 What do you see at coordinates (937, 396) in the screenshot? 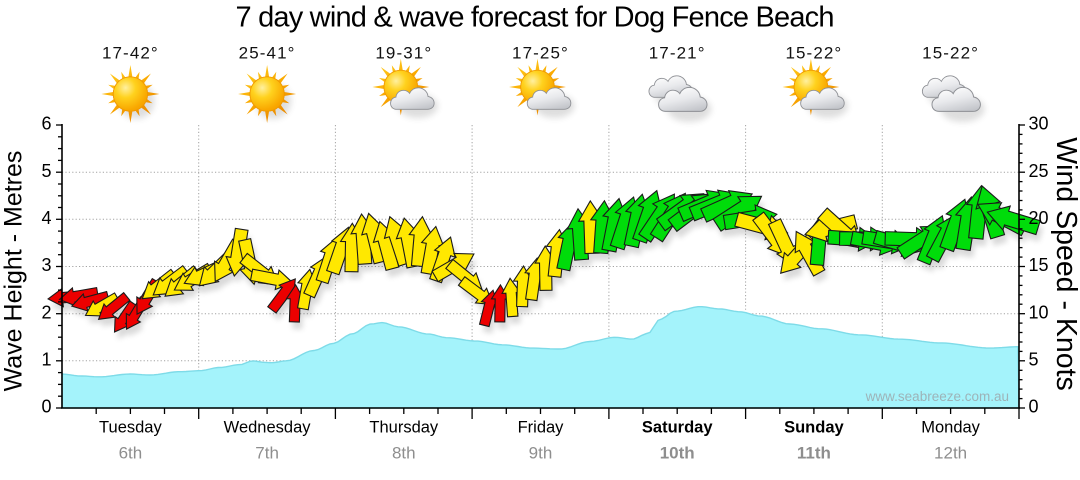
I see `svg-text: www.seabreeze.com.au` at bounding box center [937, 396].